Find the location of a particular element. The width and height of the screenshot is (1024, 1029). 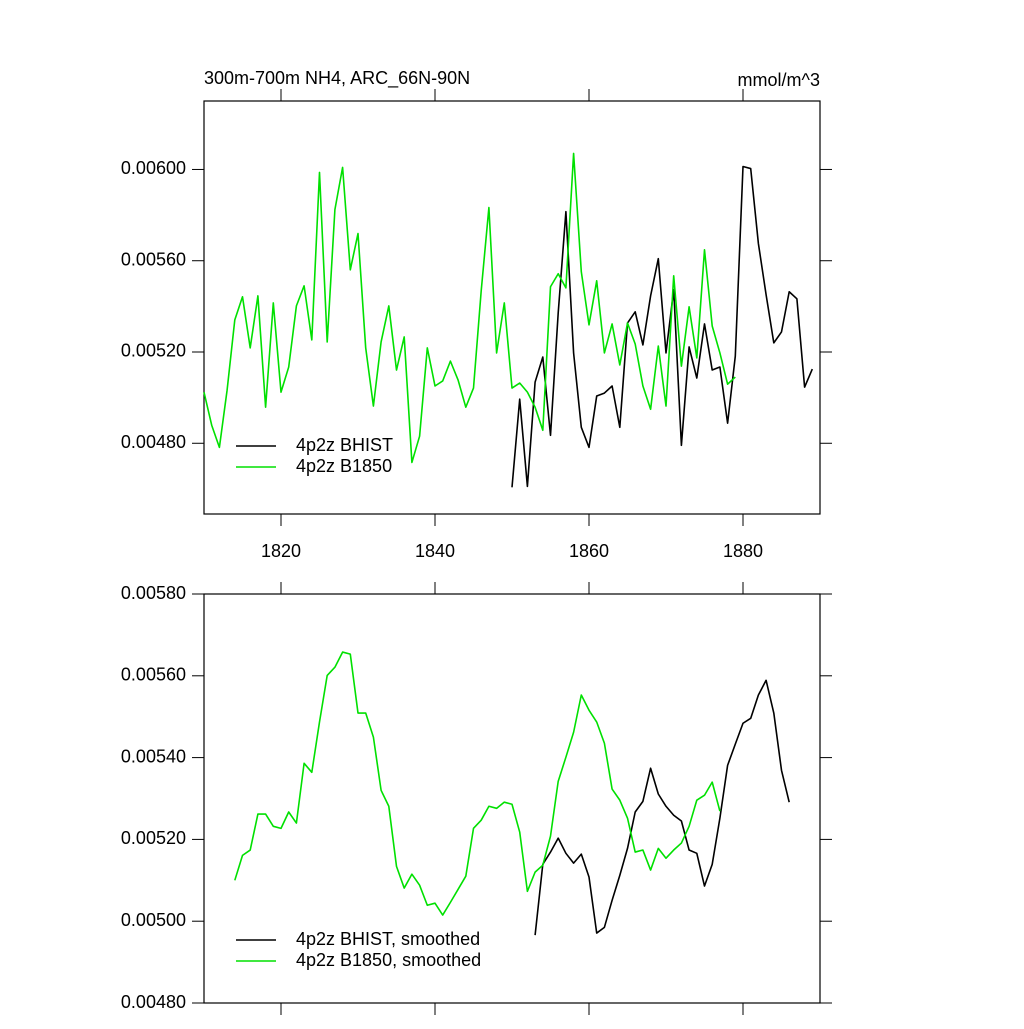

legend-label: 4p2z B1850 is located at coordinates (344, 466).